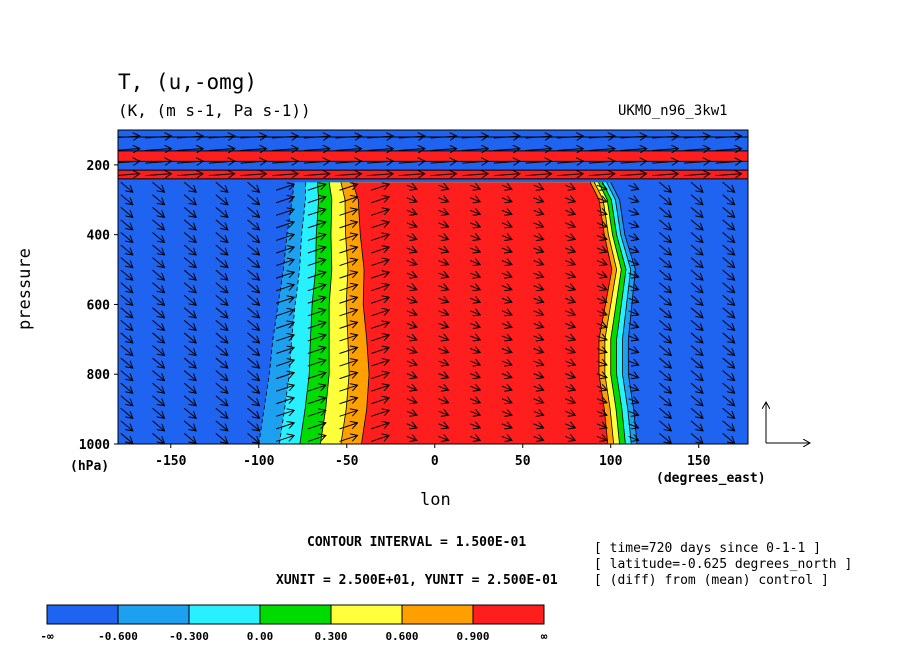 This screenshot has height=654, width=904. What do you see at coordinates (99, 305) in the screenshot?
I see `y-tick-label: 600` at bounding box center [99, 305].